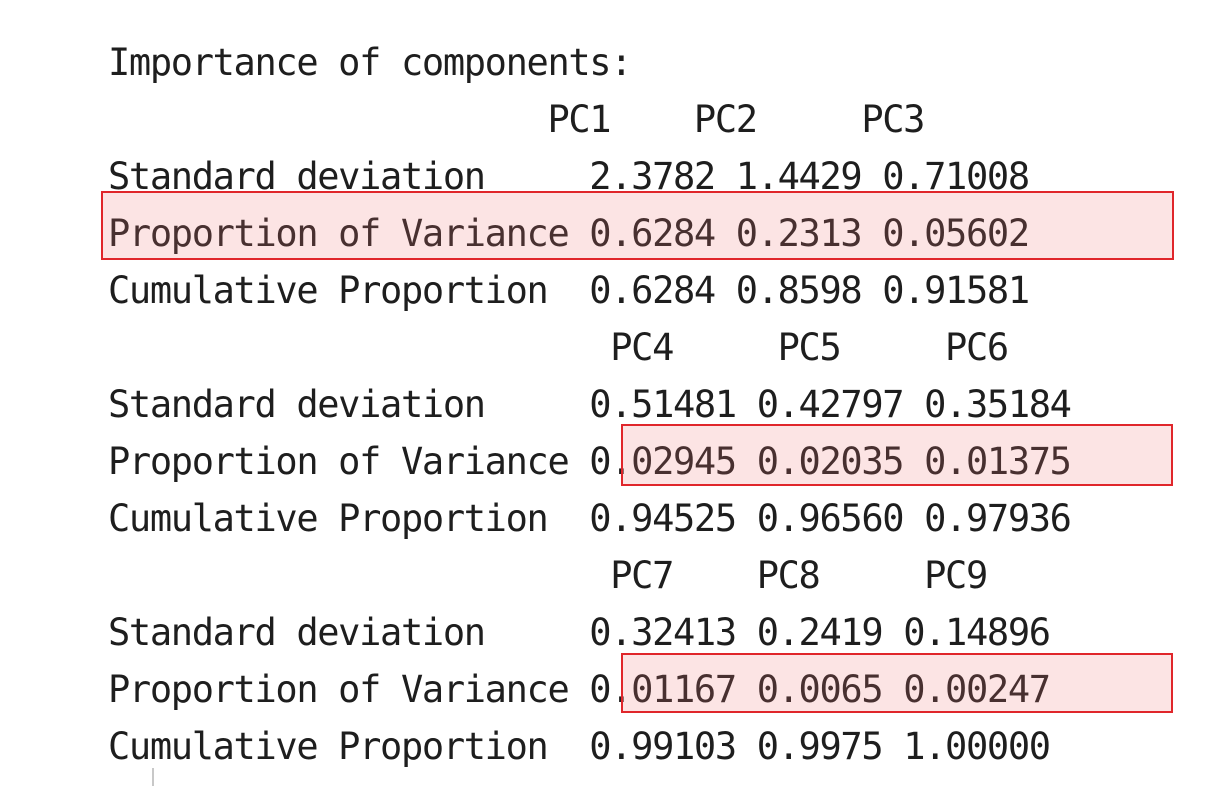  I want to click on pc-header-1: PC1 PC2 PC3, so click(516, 119).